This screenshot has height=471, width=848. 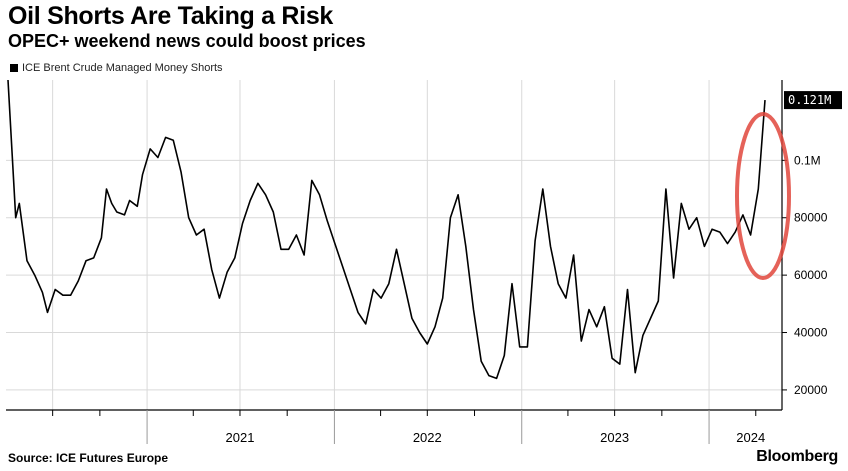 I want to click on chart-title: Oil Shorts Are Taking a Risk, so click(x=171, y=16).